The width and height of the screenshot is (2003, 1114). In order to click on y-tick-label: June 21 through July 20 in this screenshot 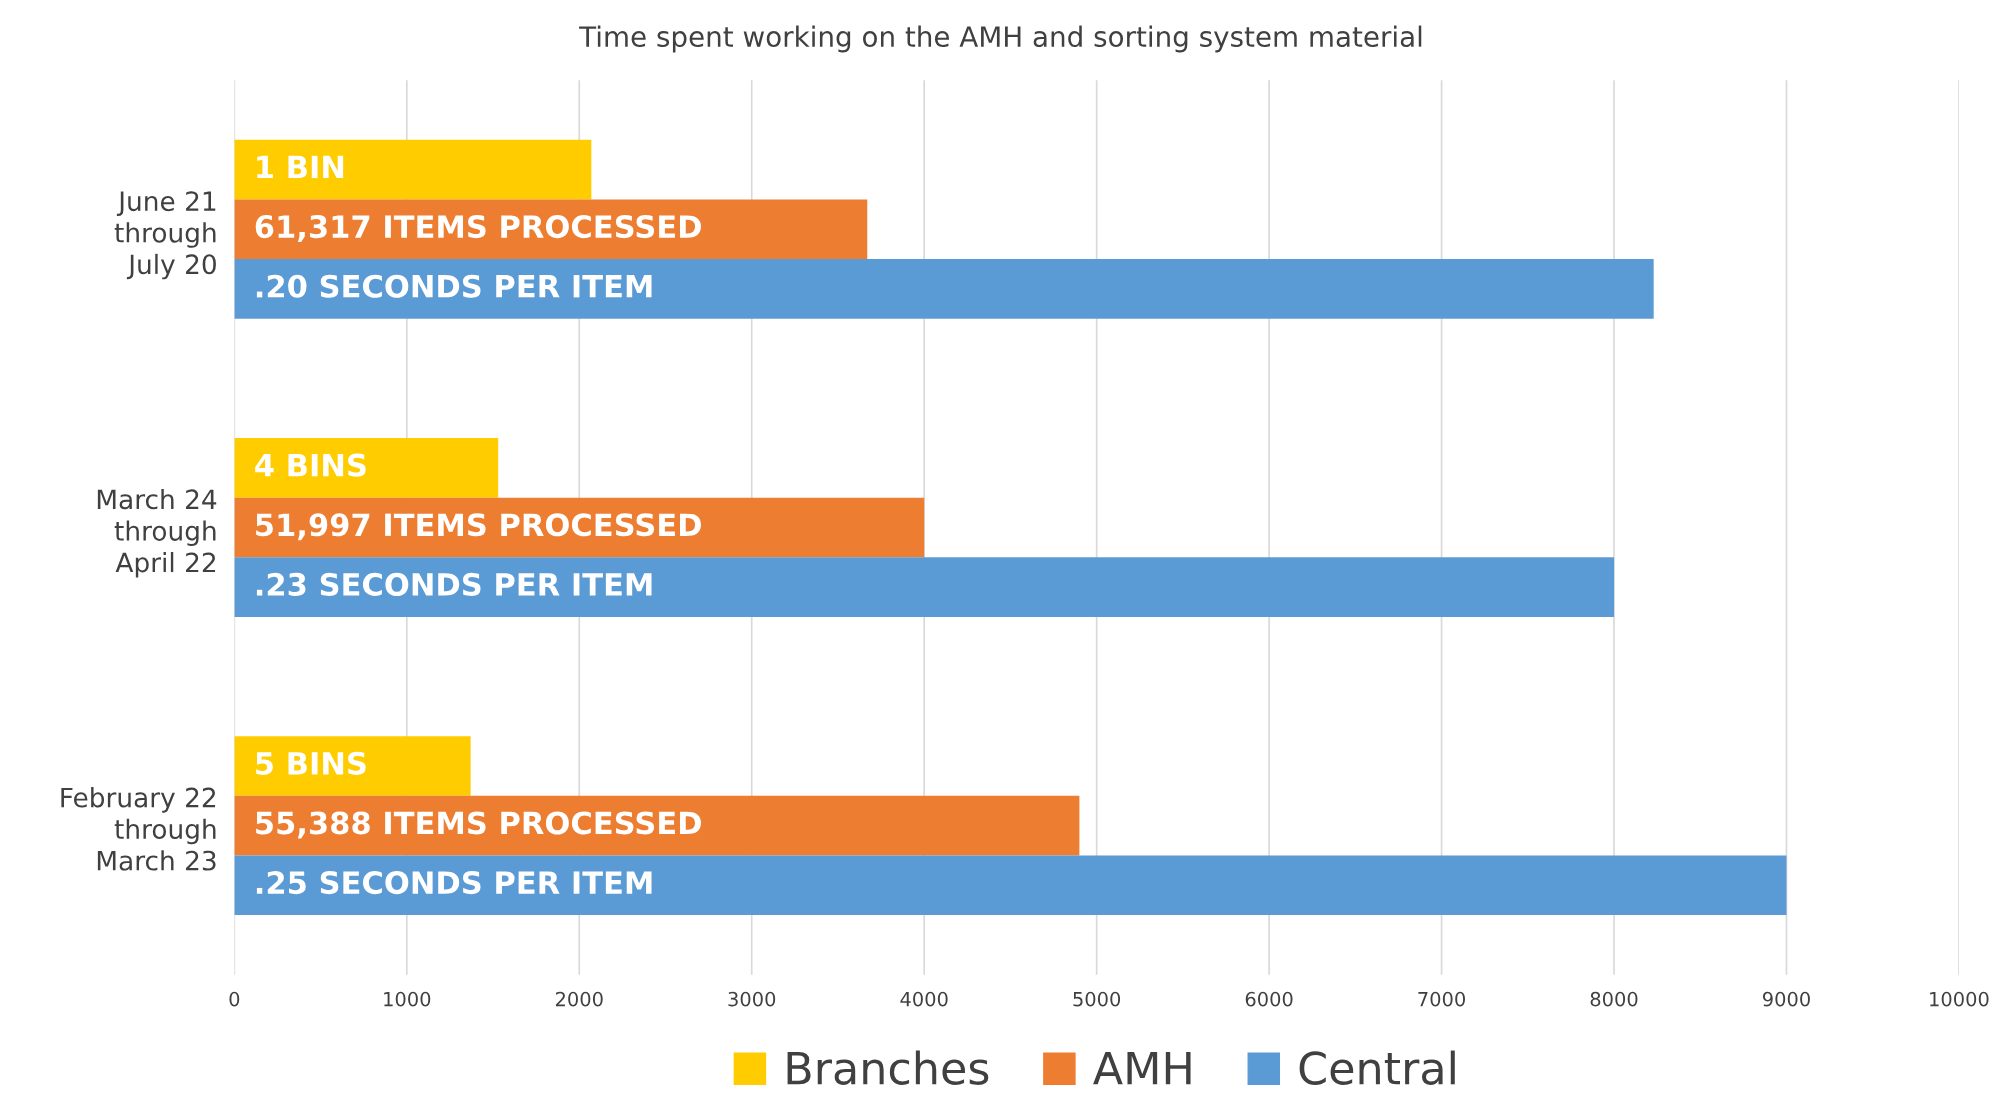, I will do `click(165, 235)`.